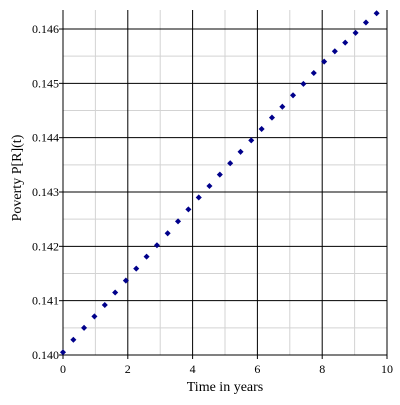 This screenshot has height=405, width=400. Describe the element at coordinates (322, 369) in the screenshot. I see `x-tick-label: 8` at that location.